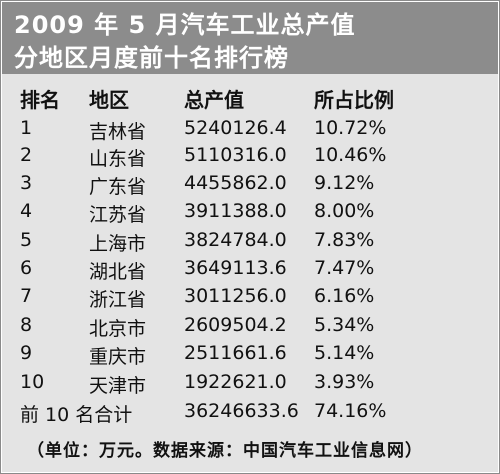 The height and width of the screenshot is (474, 500). I want to click on source-note: （单位：万元。数据来源：中国汽车工业信息网）, so click(225, 451).